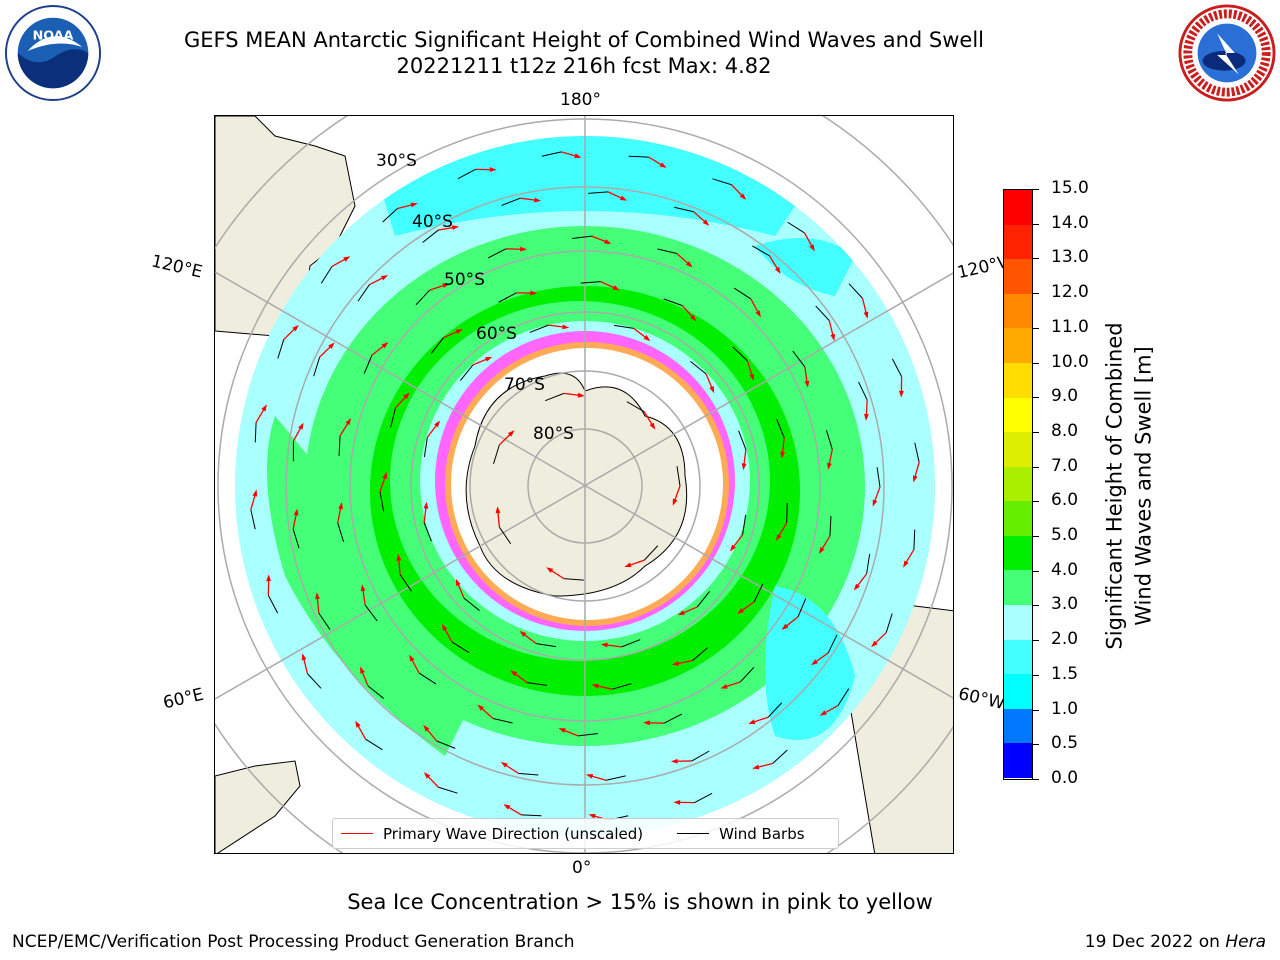 Image resolution: width=1280 pixels, height=960 pixels. Describe the element at coordinates (1061, 362) in the screenshot. I see `colorbar-tick-label: 10.0` at that location.